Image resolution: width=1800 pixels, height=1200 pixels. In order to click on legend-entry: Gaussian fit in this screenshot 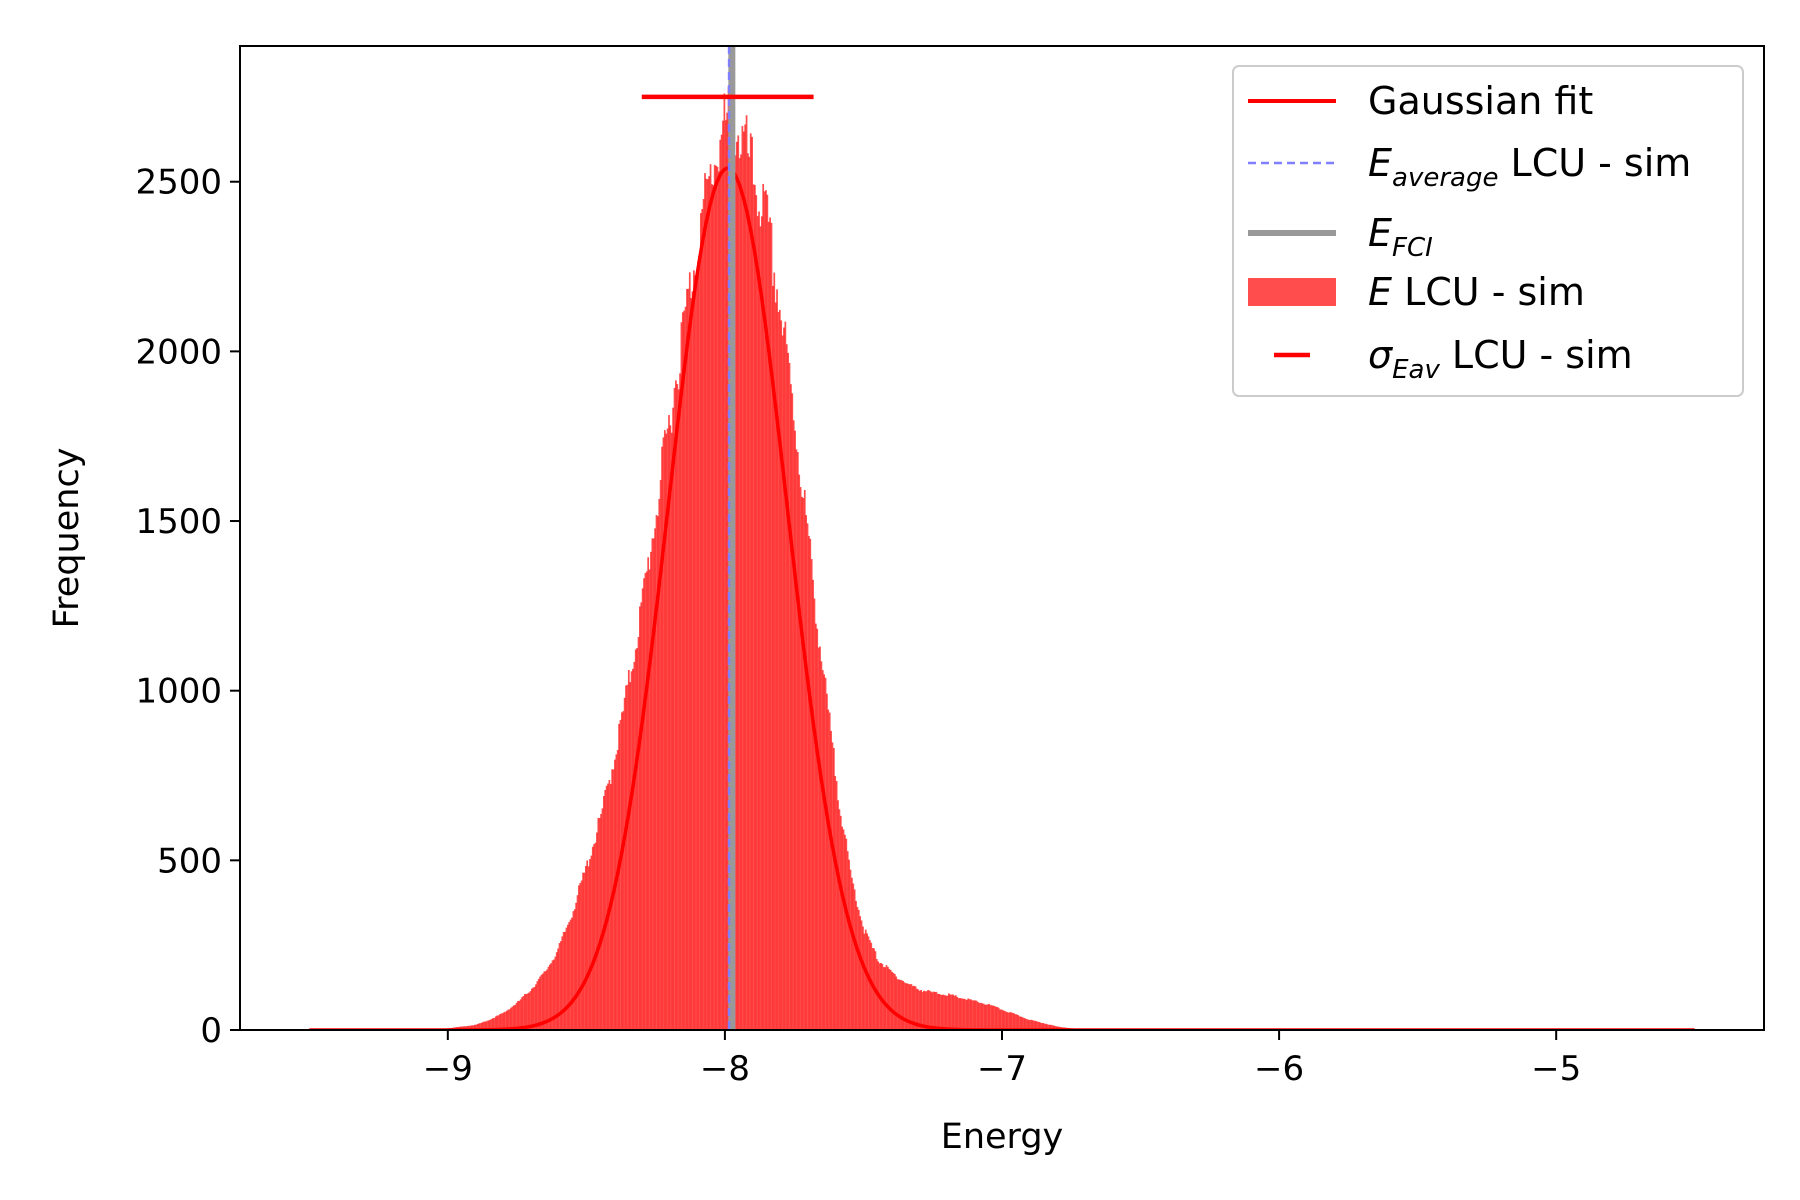, I will do `click(1420, 101)`.